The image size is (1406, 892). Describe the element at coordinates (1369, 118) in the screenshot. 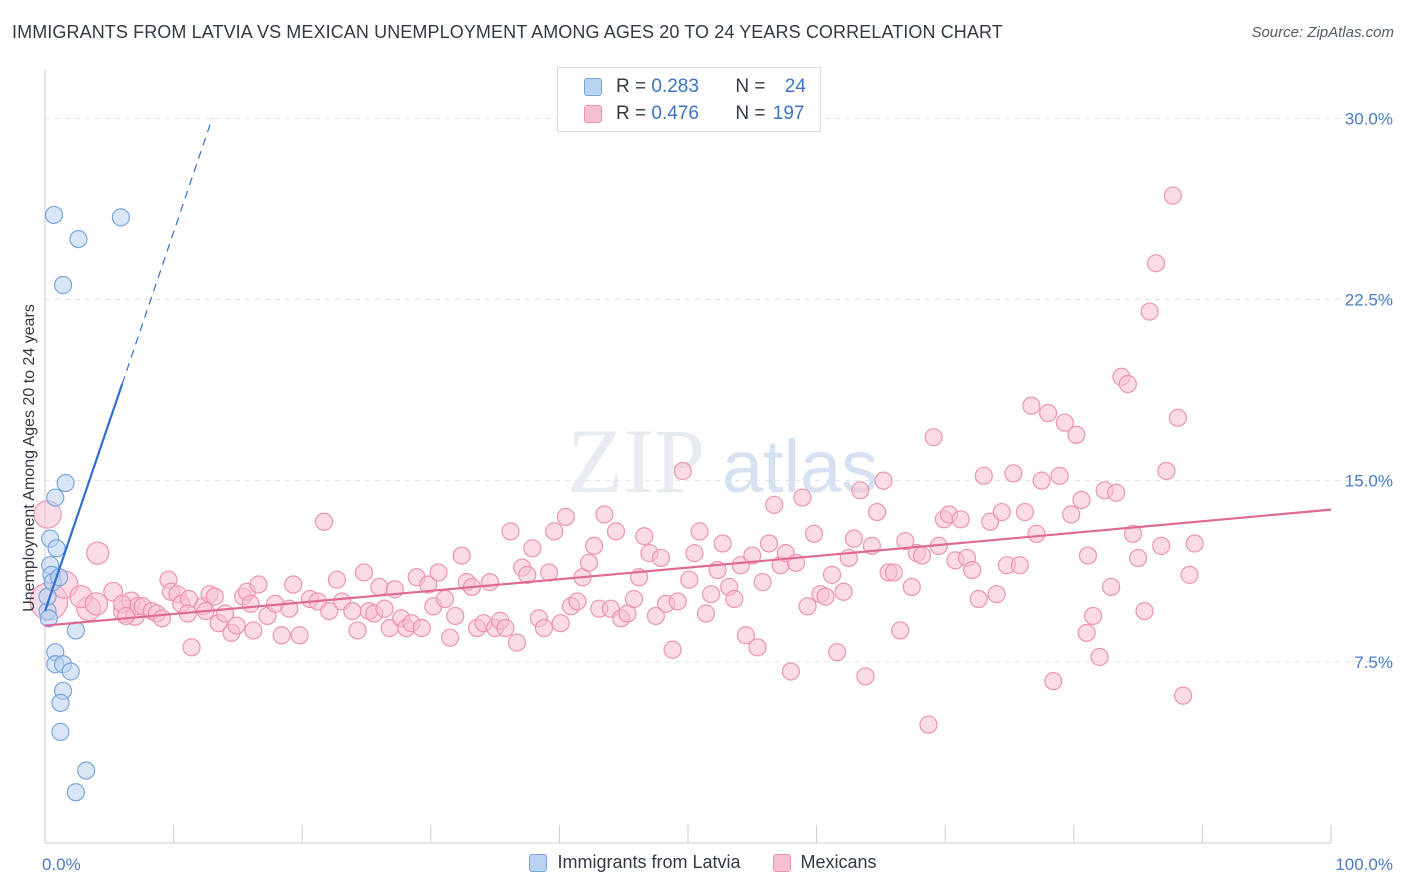

I see `y-tick-label: 30.0%` at that location.